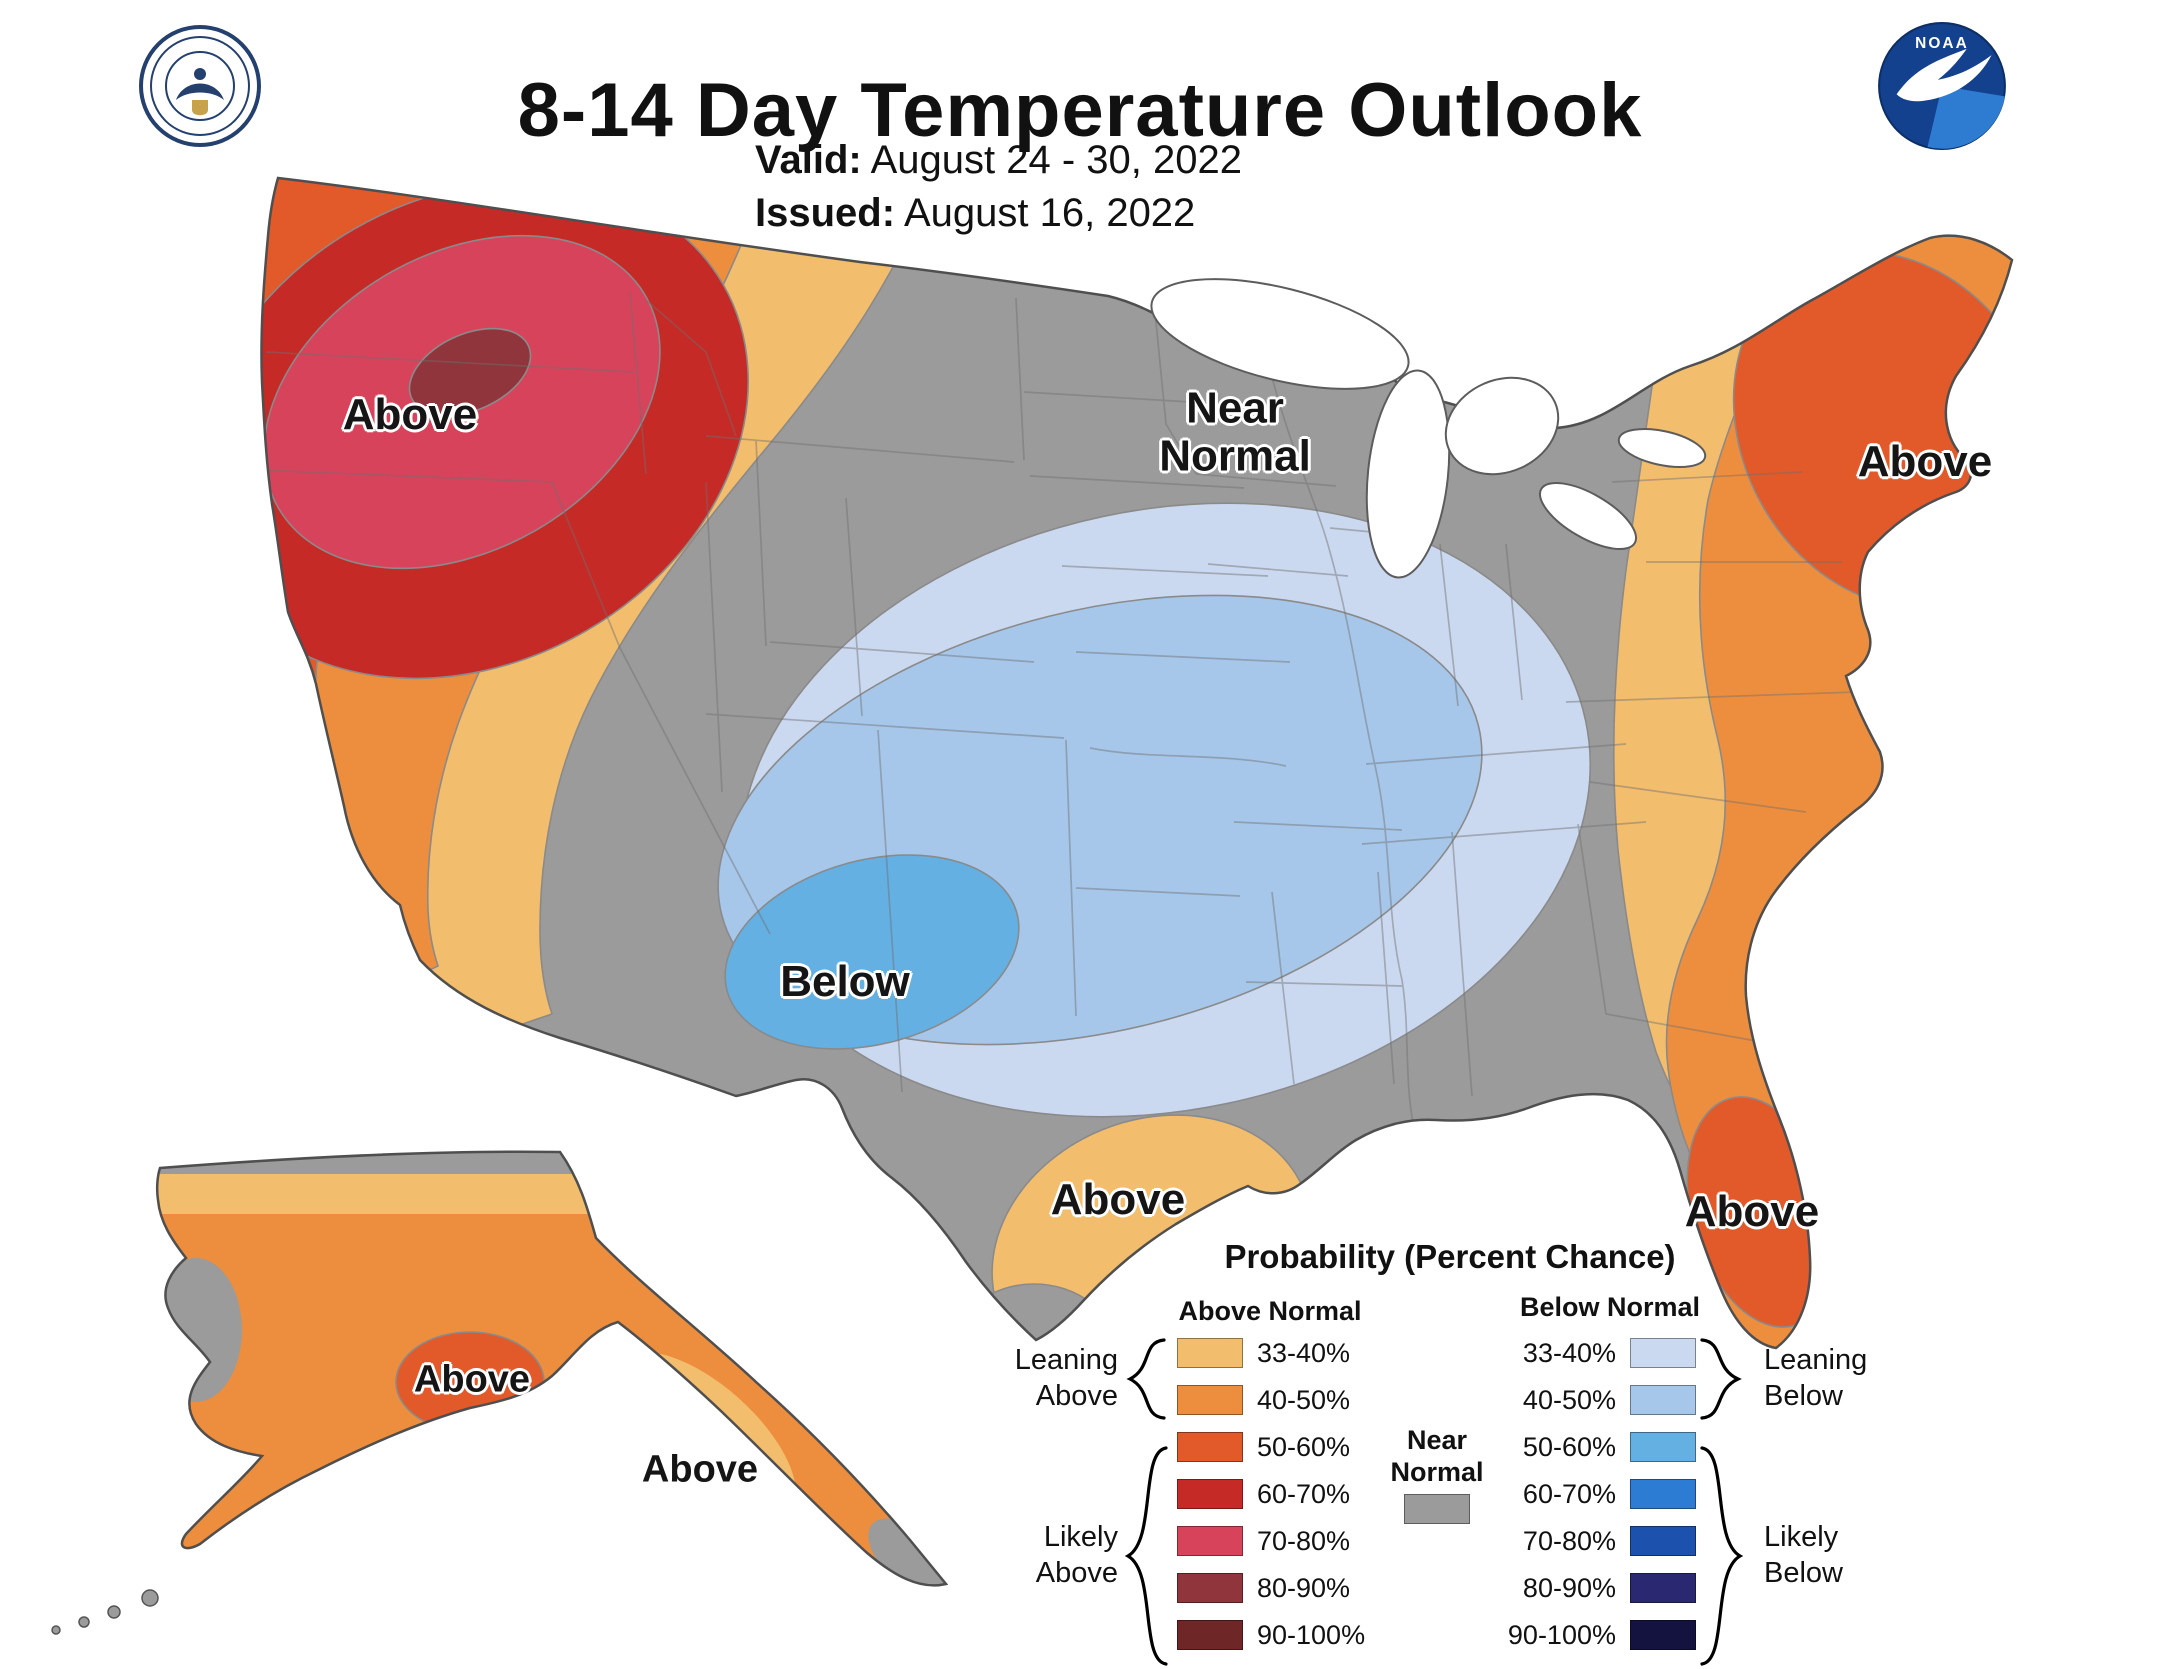 Image resolution: width=2160 pixels, height=1669 pixels. I want to click on likely-below-line1: Likely, so click(1801, 1537).